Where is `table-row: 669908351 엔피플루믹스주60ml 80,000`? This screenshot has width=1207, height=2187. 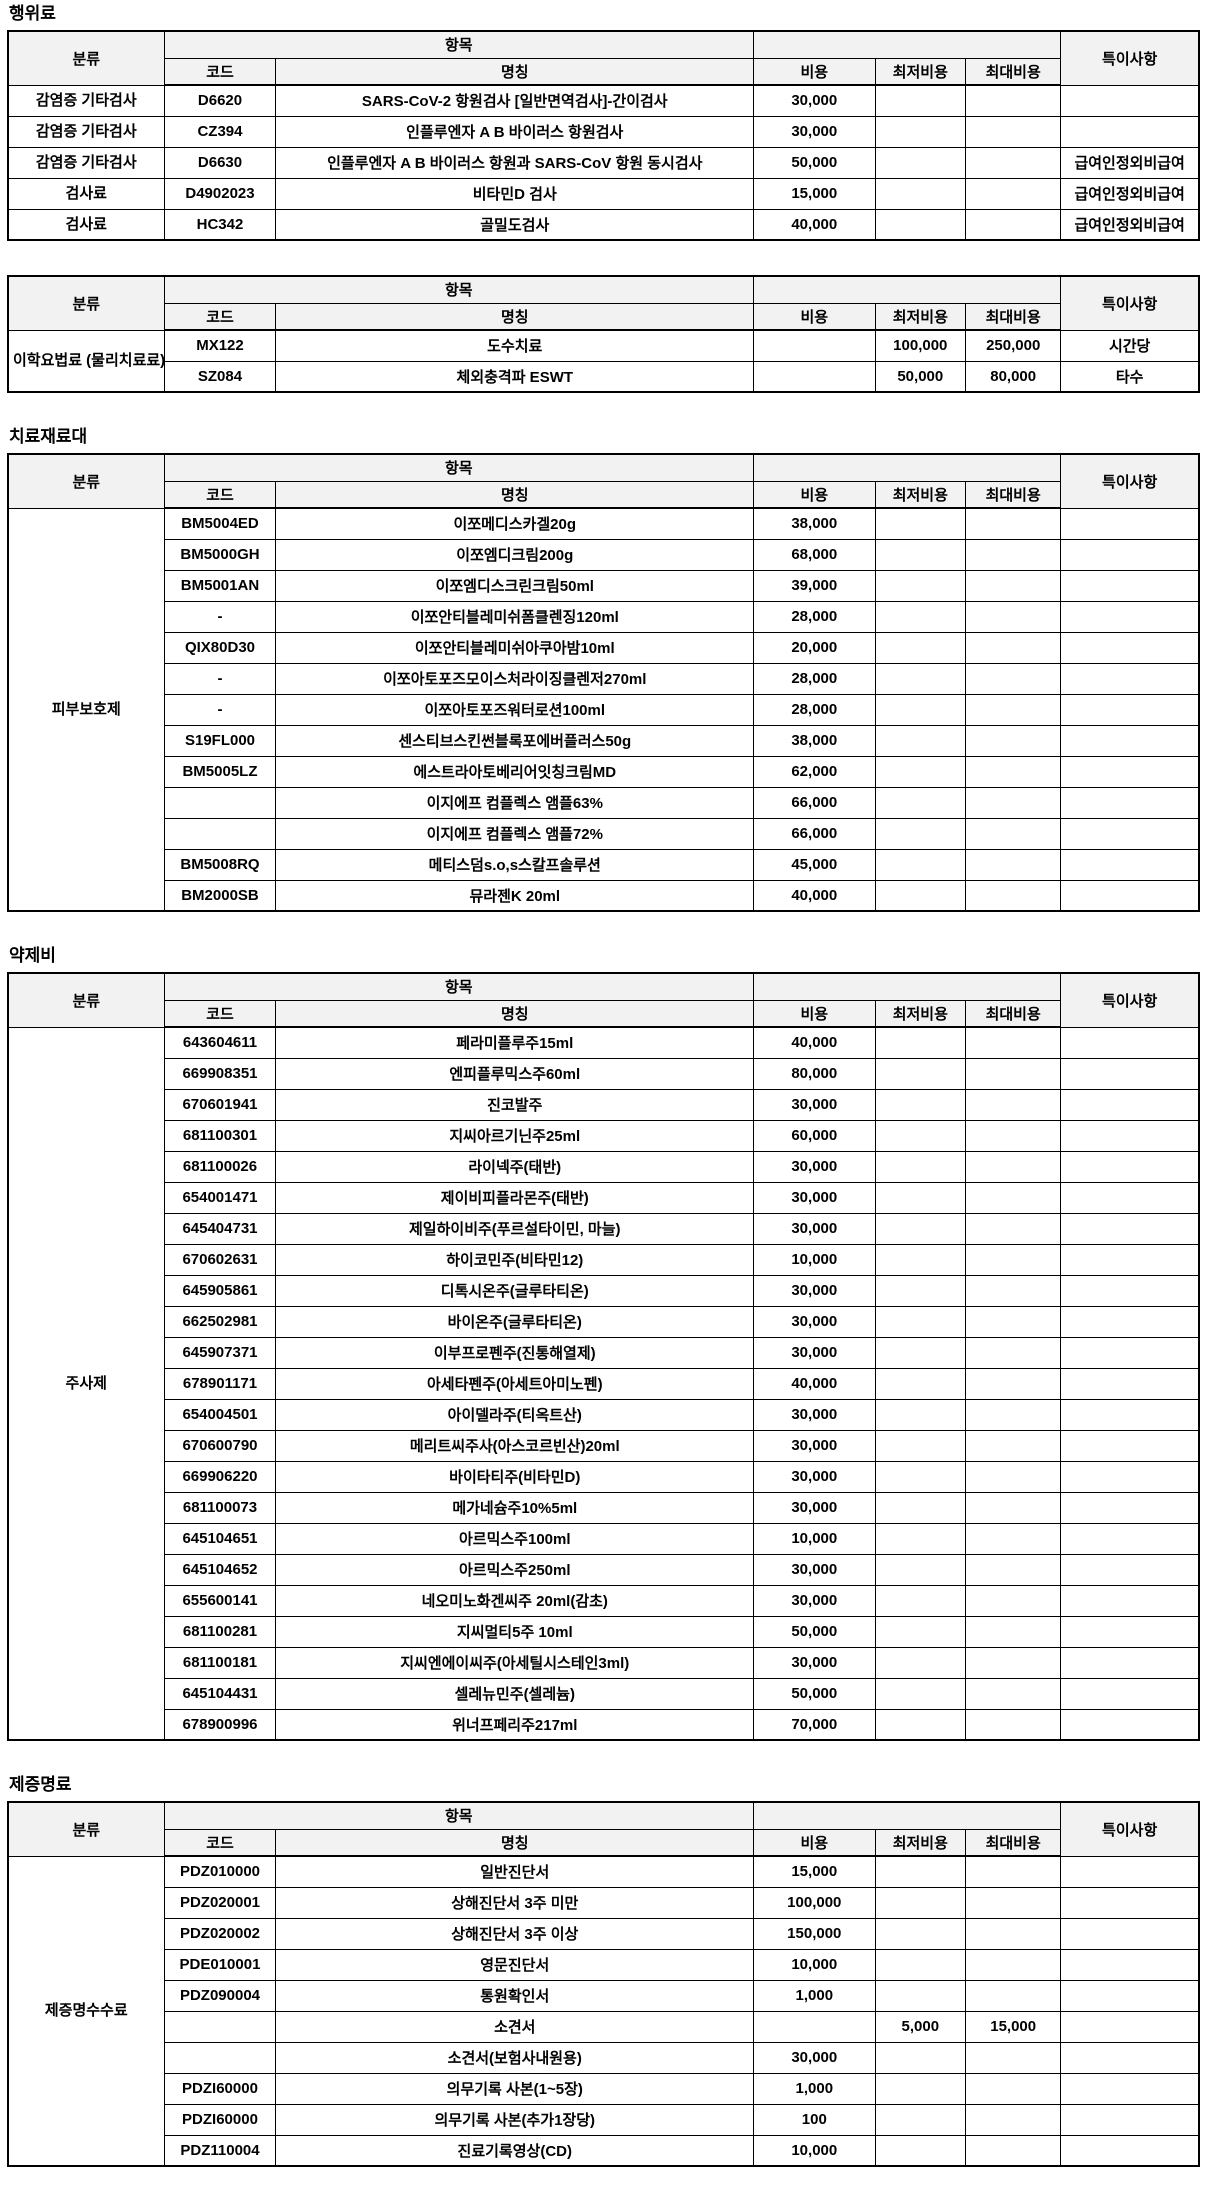
table-row: 669908351 엔피플루믹스주60ml 80,000 is located at coordinates (604, 1073).